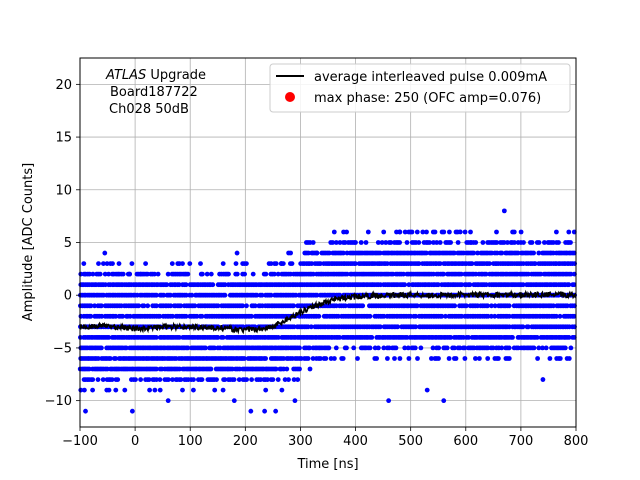  What do you see at coordinates (300, 441) in the screenshot?
I see `x-tick-label: 300` at bounding box center [300, 441].